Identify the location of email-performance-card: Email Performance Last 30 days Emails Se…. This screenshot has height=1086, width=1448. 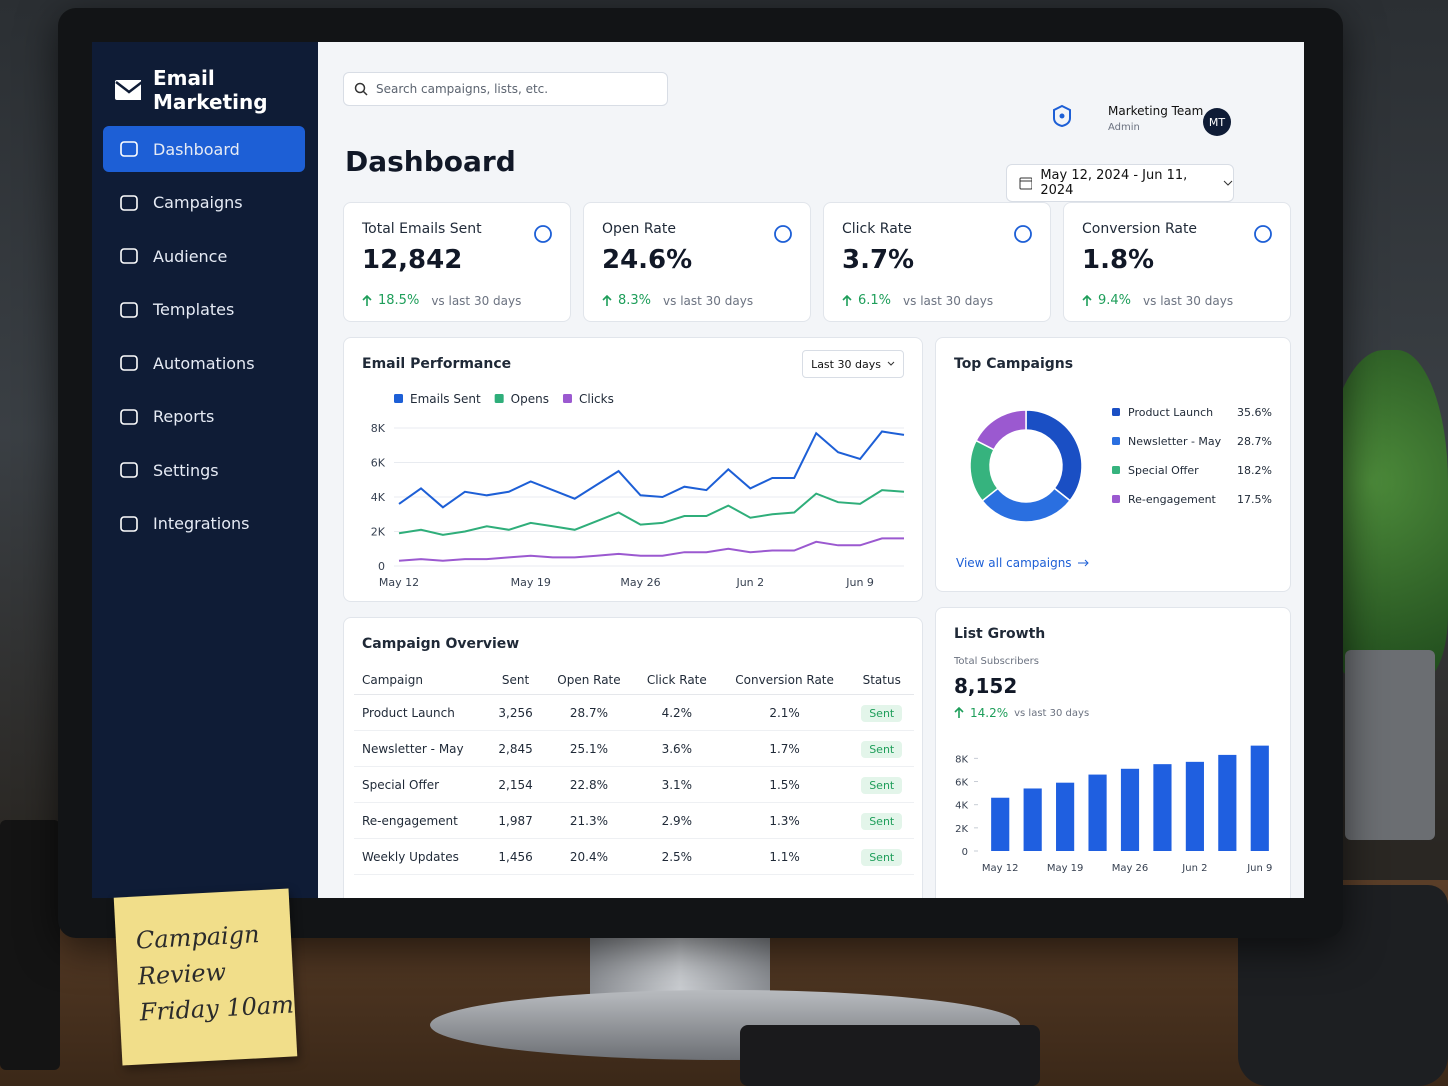
(633, 469).